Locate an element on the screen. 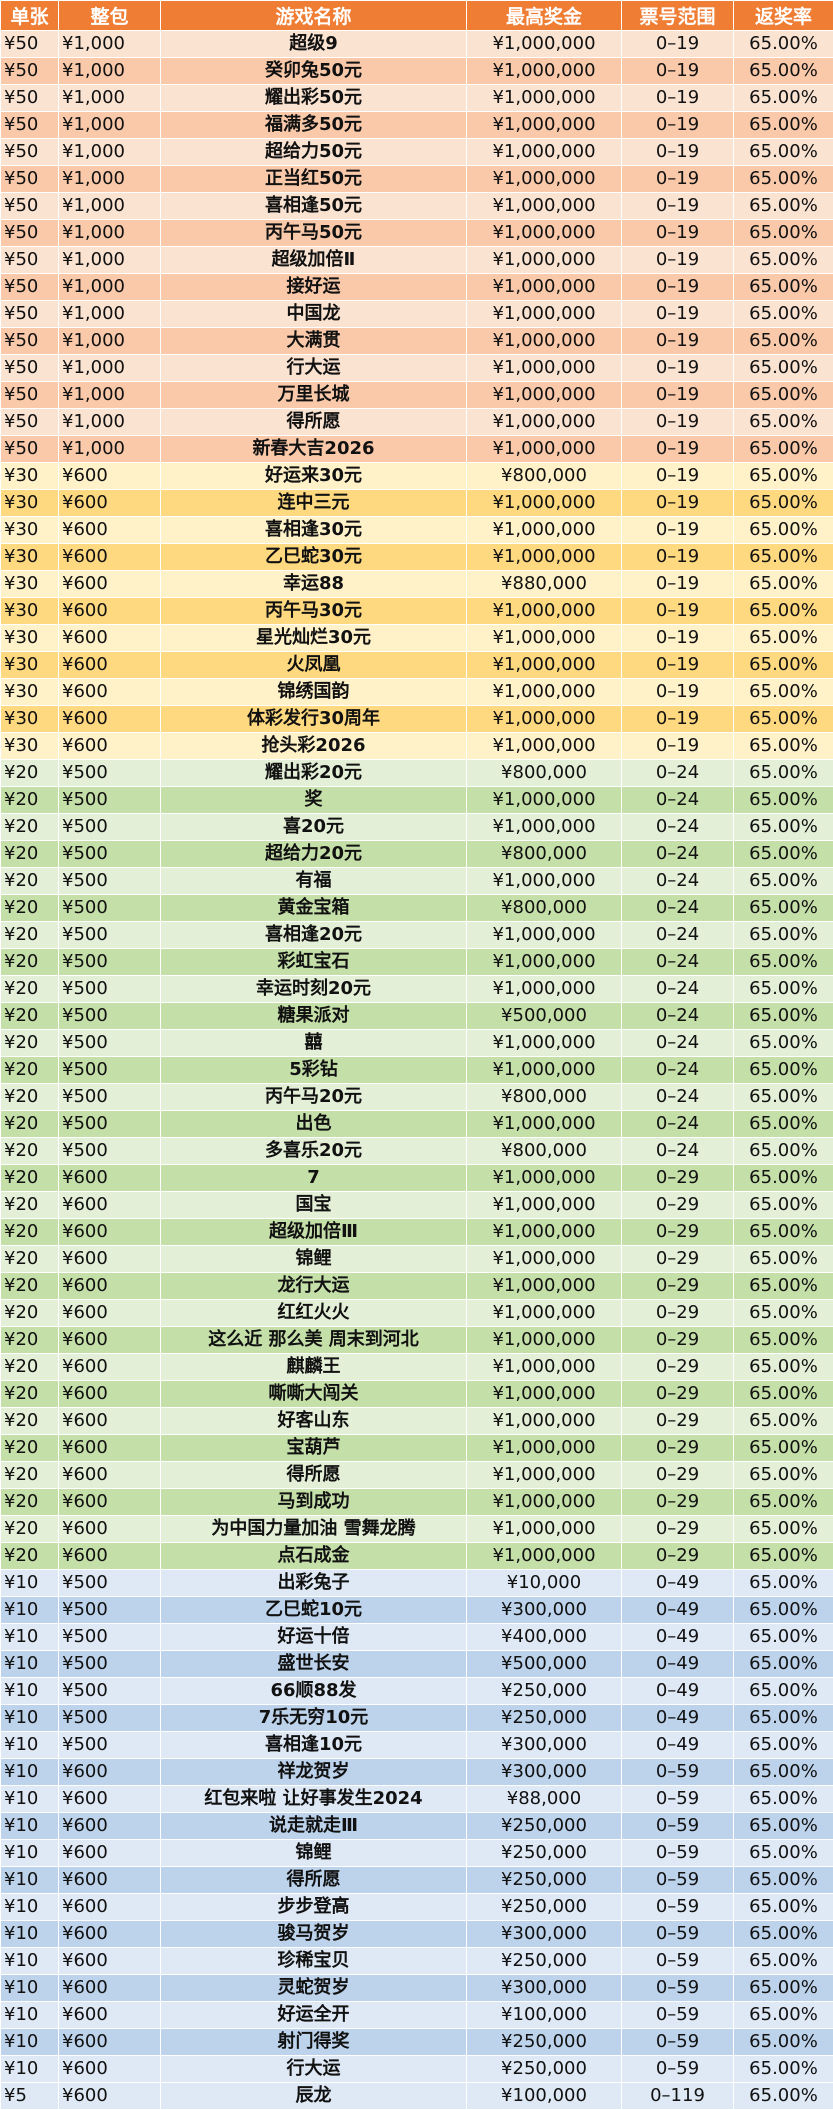 Image resolution: width=833 pixels, height=2110 pixels. game-name-cell: 锦绣国韵 is located at coordinates (314, 692).